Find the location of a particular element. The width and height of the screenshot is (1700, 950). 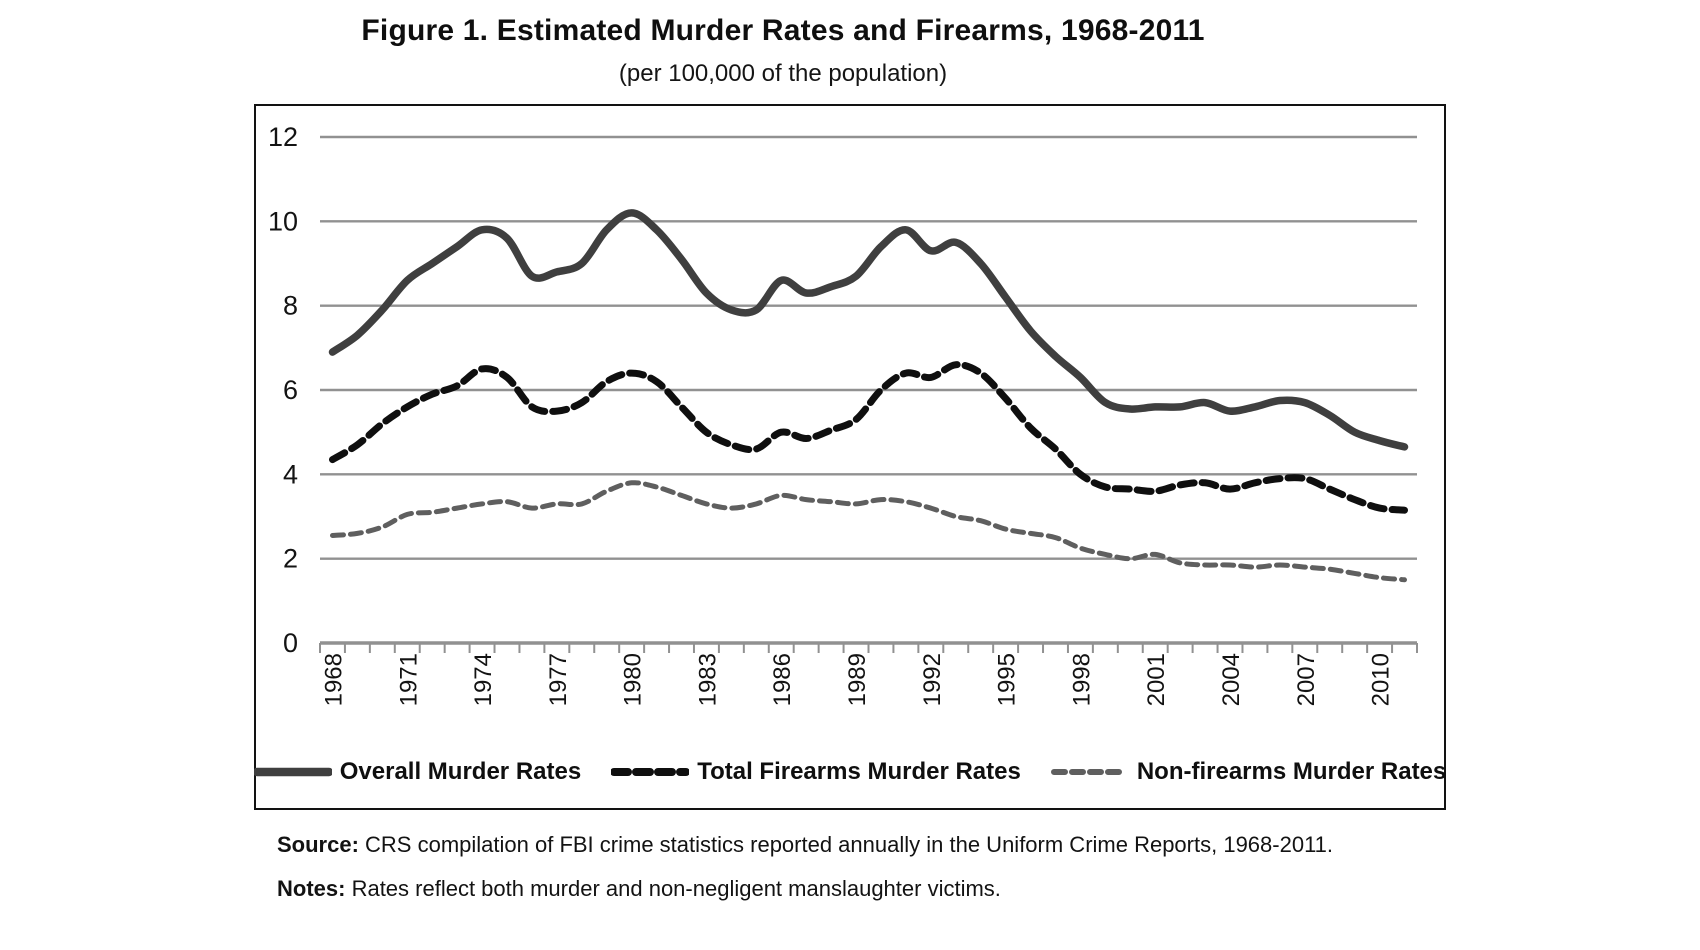

y-axis-tick-label: 2 is located at coordinates (290, 559).